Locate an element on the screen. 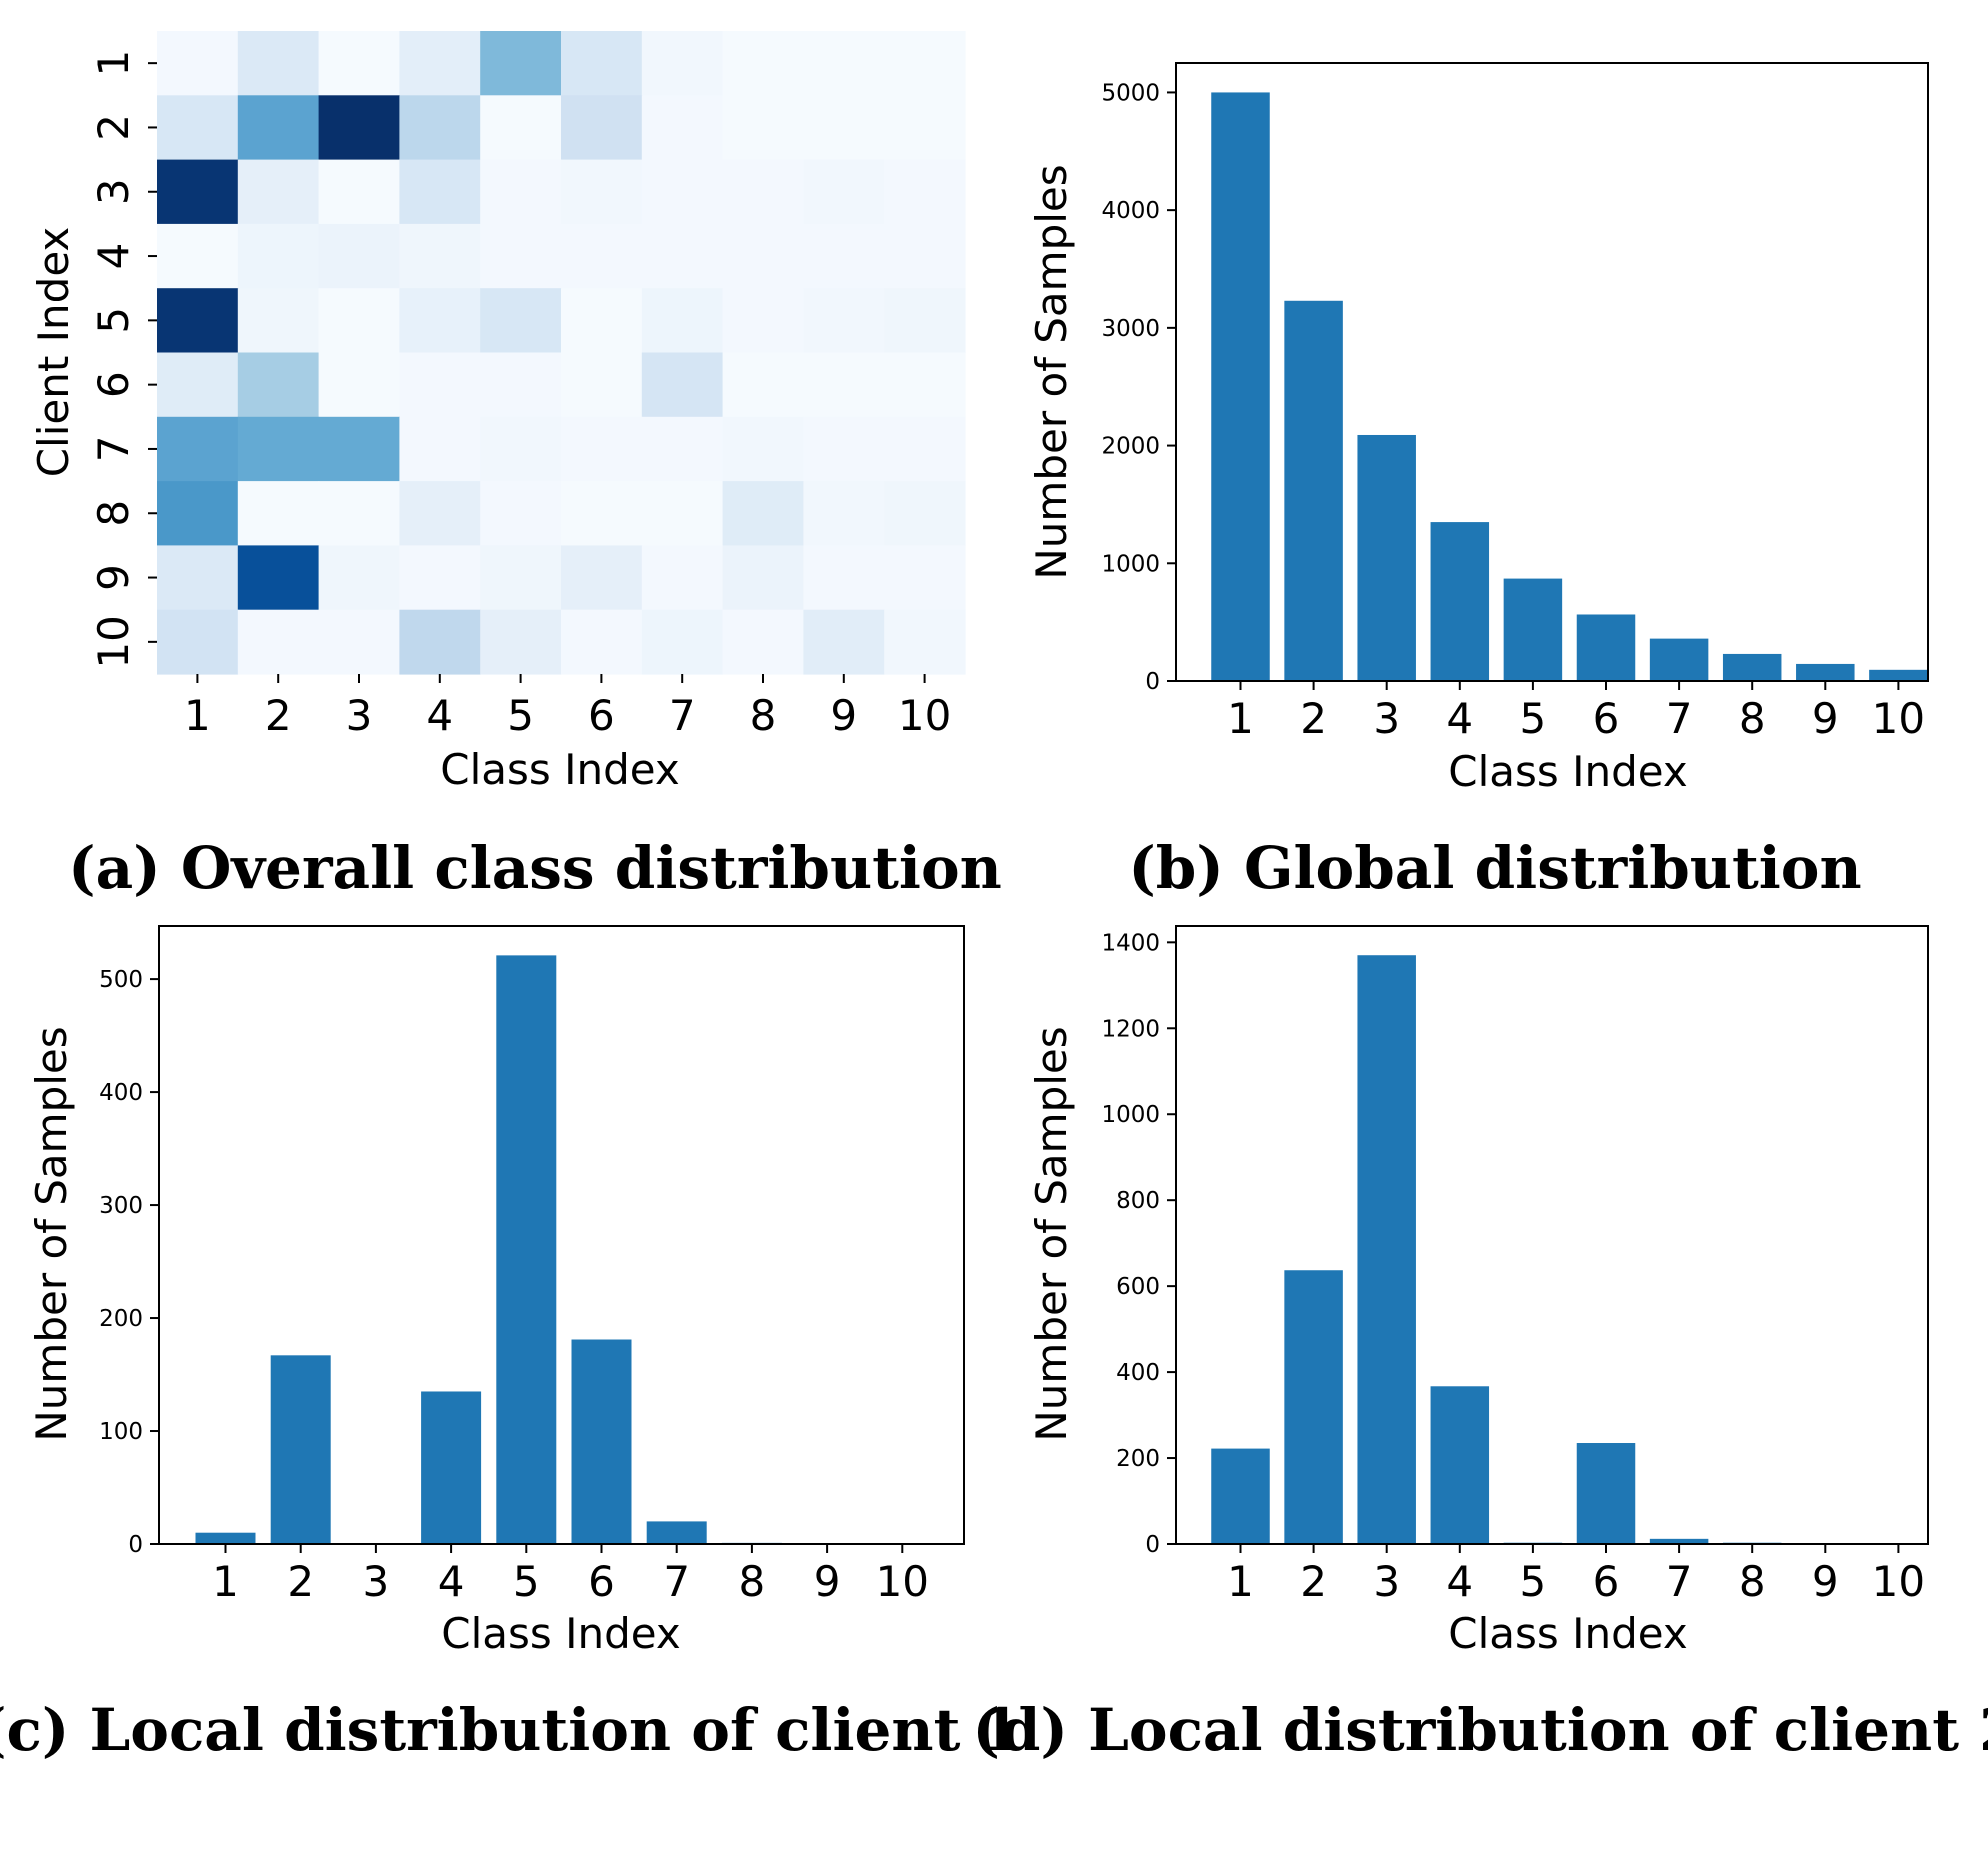 This screenshot has height=1872, width=1988. y-tick-label: 800 is located at coordinates (1138, 1201).